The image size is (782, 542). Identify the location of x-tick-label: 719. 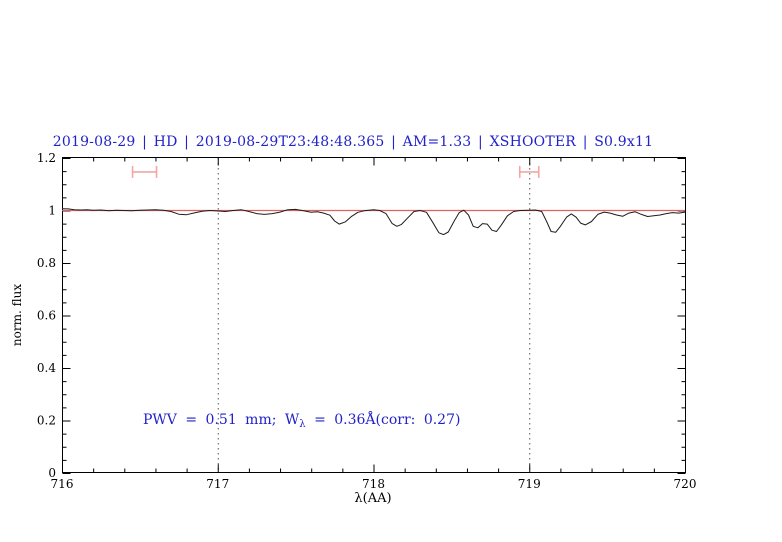
(529, 484).